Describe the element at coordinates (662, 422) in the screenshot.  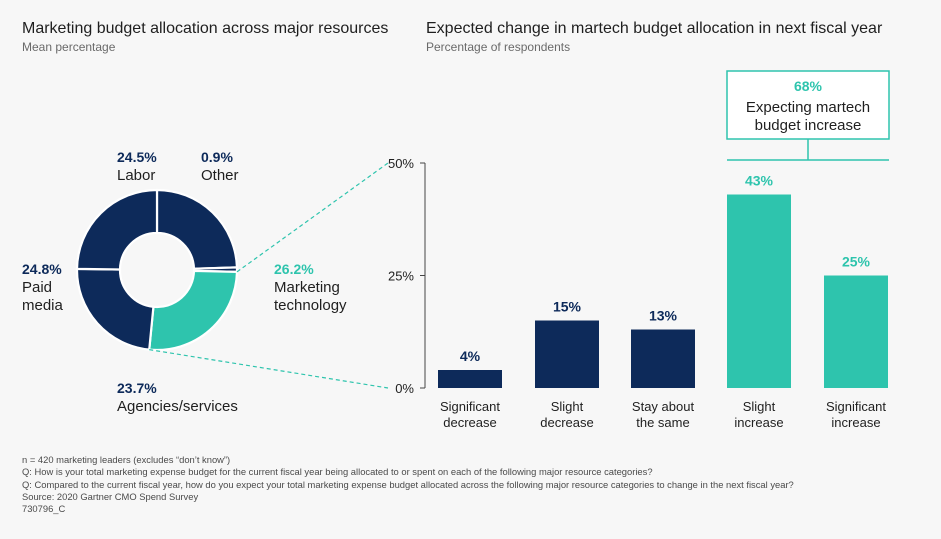
I see `x-category-label-stay-about-the-same-line-2: the same` at that location.